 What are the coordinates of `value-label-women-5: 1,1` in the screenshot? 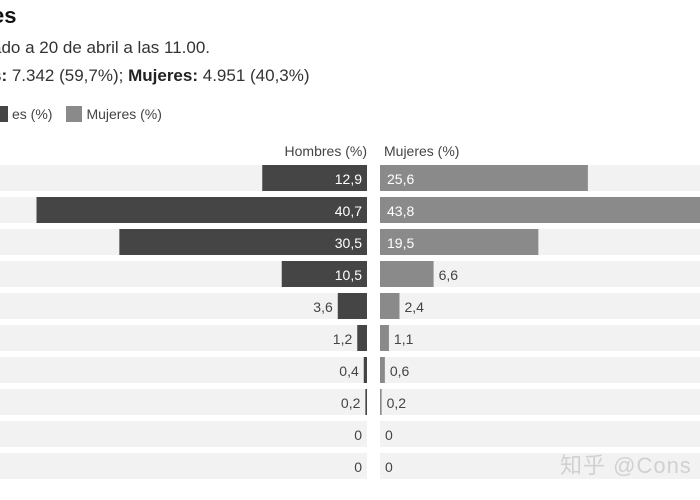 It's located at (404, 339).